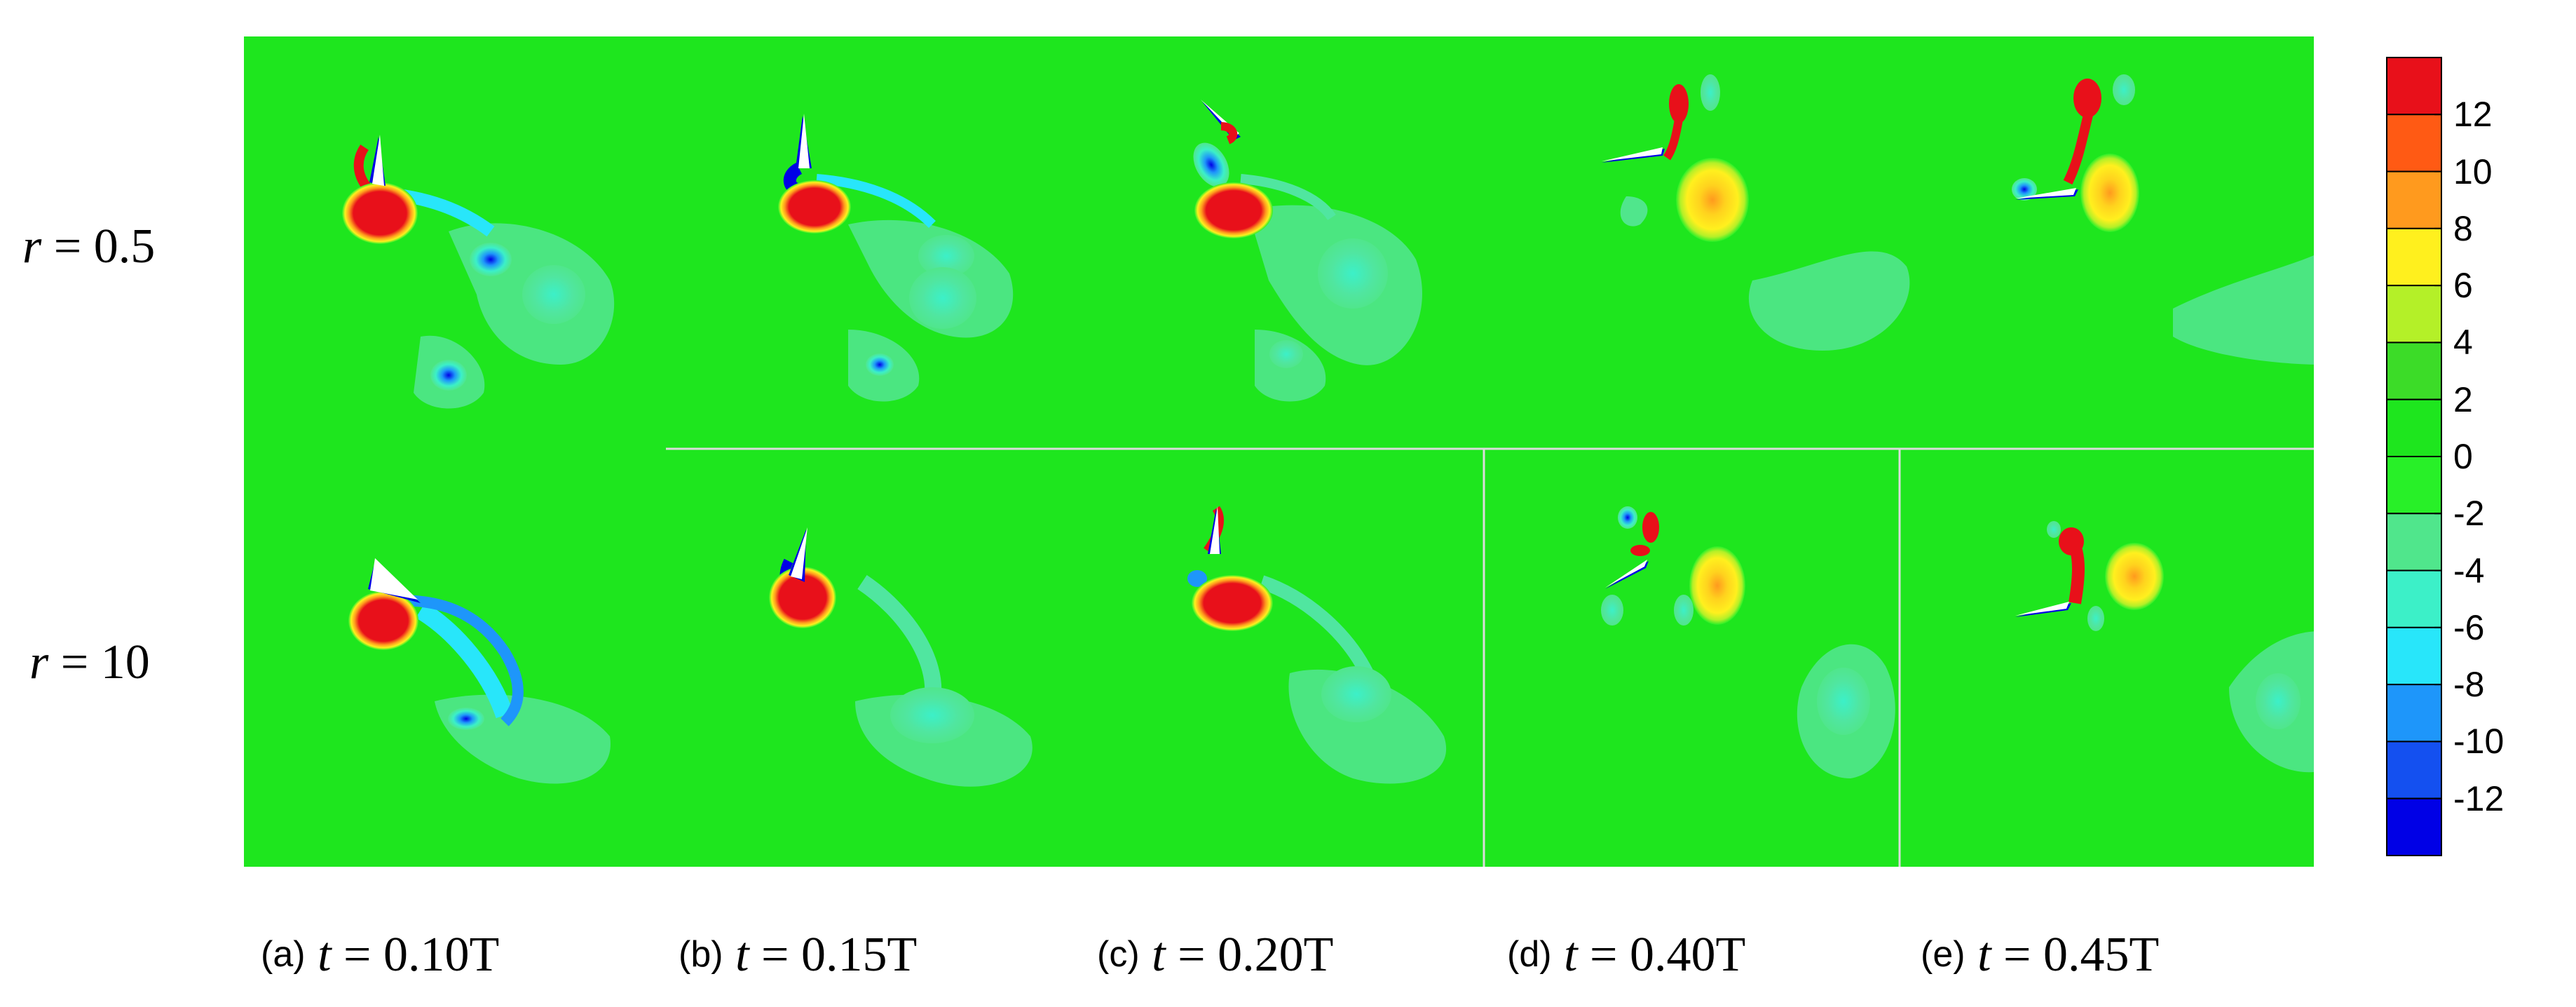  What do you see at coordinates (2463, 456) in the screenshot?
I see `colorbar-tick-label: 0` at bounding box center [2463, 456].